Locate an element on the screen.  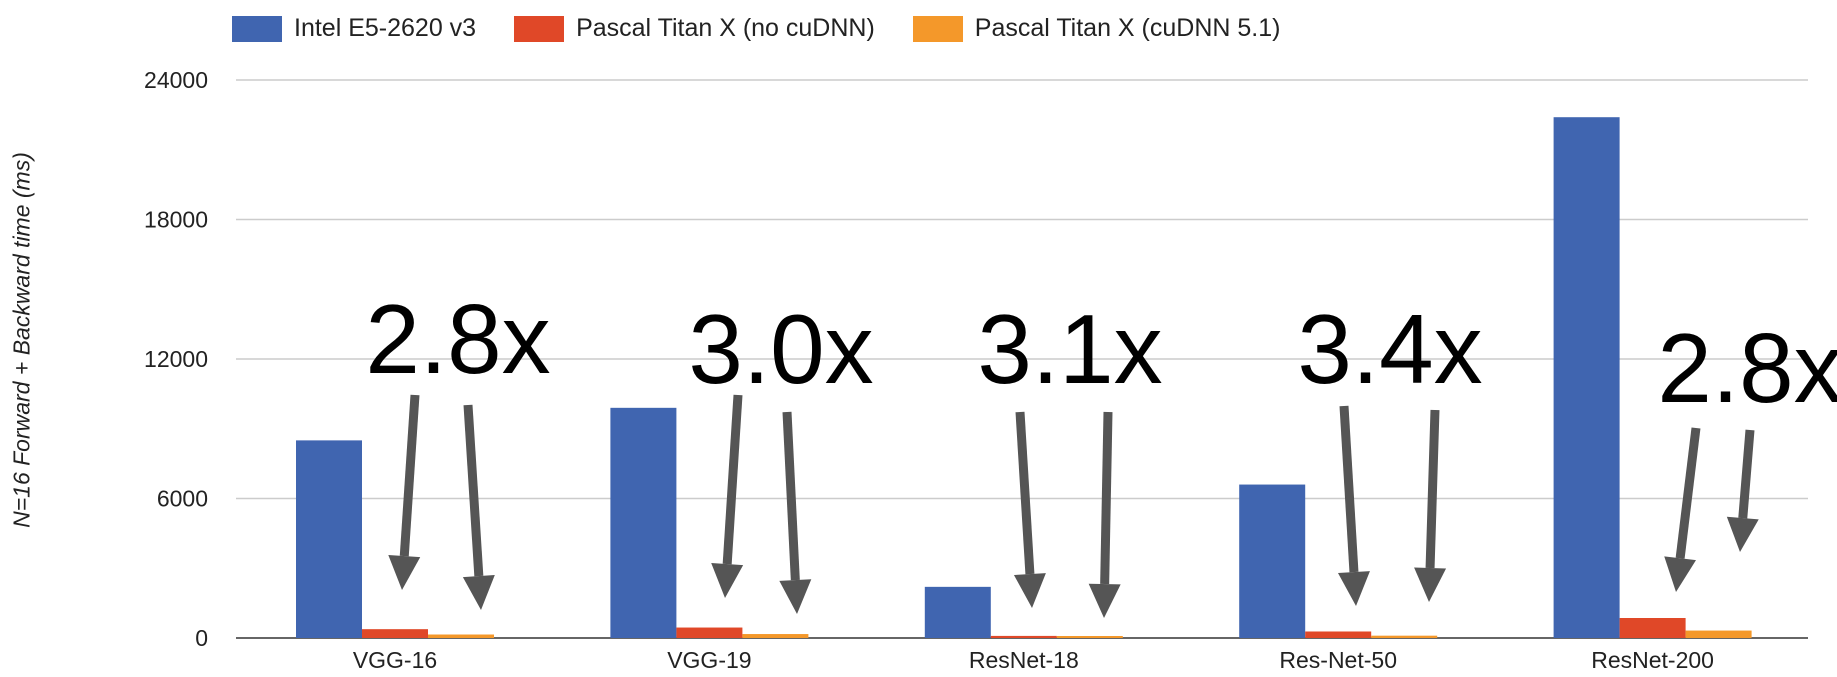
x-tick-label: VGG-19 is located at coordinates (709, 660).